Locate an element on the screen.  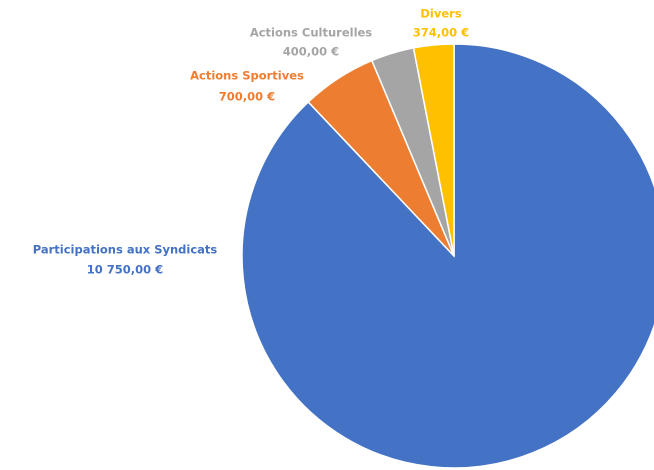
slice-value-label: 400,00 € is located at coordinates (311, 52).